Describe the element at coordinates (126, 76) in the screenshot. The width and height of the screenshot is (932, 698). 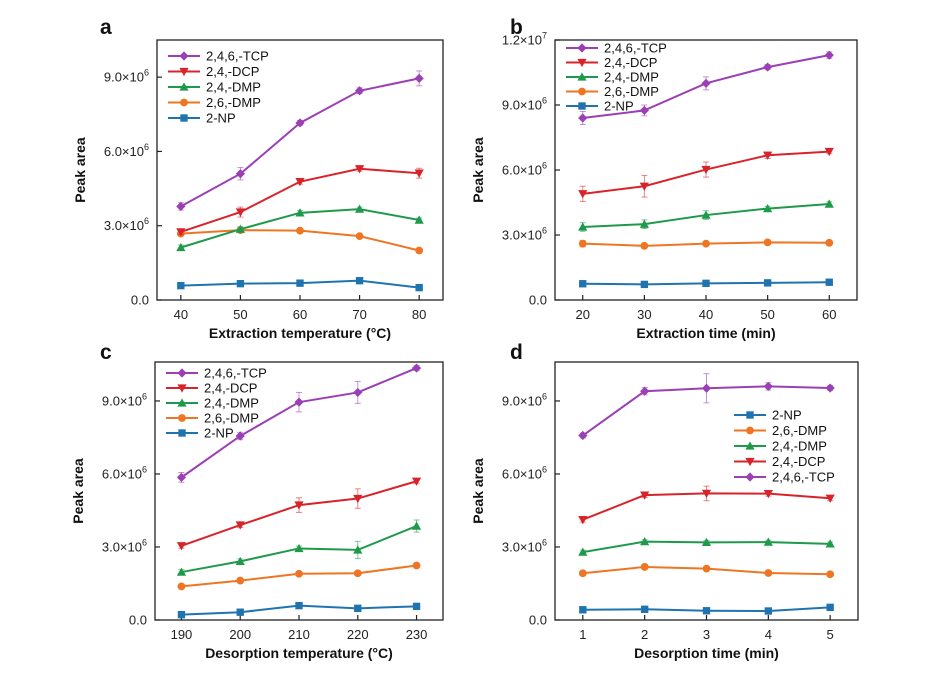
I see `y-tick-label: 9.0×10⁶` at that location.